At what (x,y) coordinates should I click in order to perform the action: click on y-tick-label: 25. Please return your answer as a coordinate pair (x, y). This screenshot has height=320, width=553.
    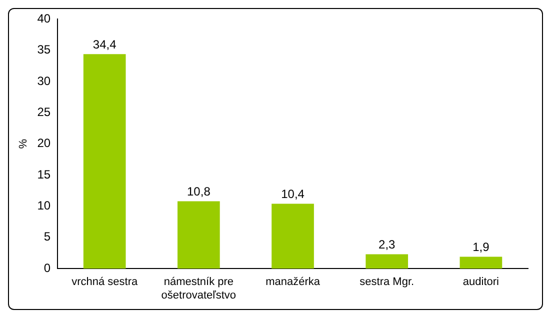
    Looking at the image, I should click on (44, 112).